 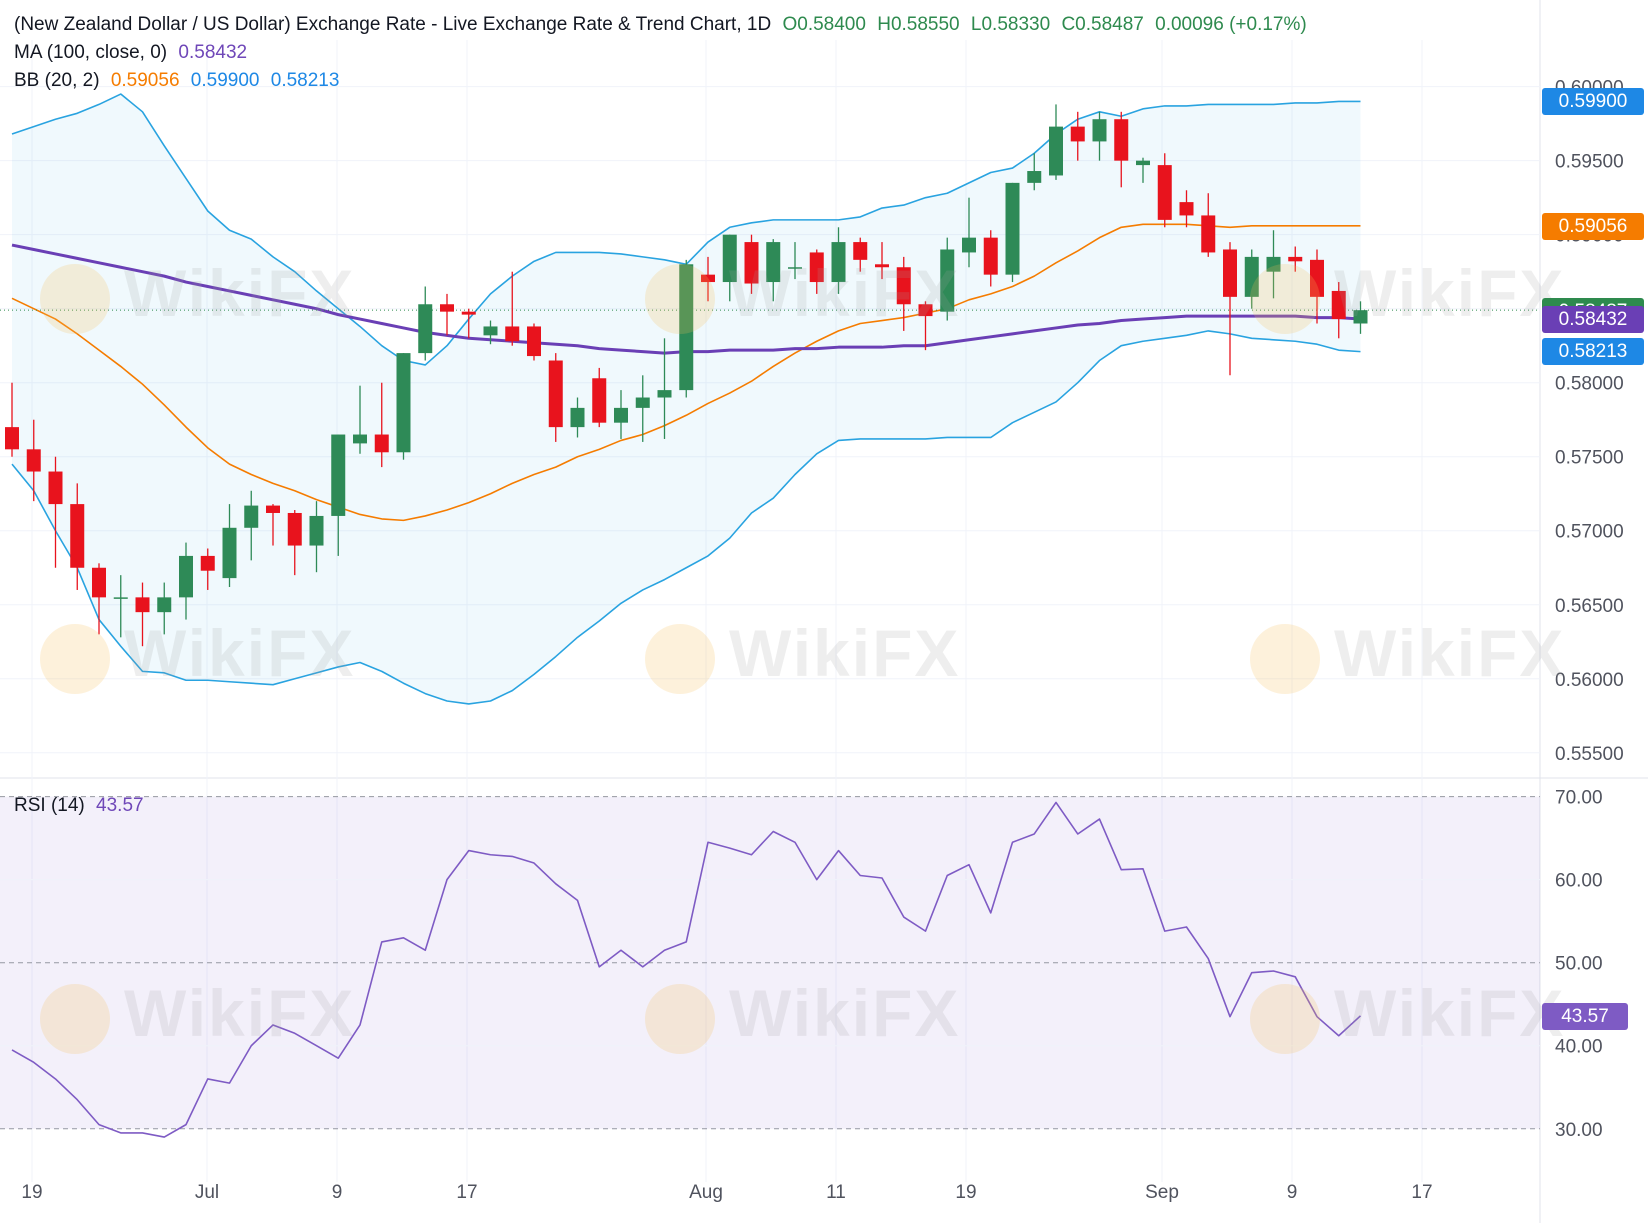 What do you see at coordinates (57, 80) in the screenshot?
I see `bb-label: BB (20, 2)` at bounding box center [57, 80].